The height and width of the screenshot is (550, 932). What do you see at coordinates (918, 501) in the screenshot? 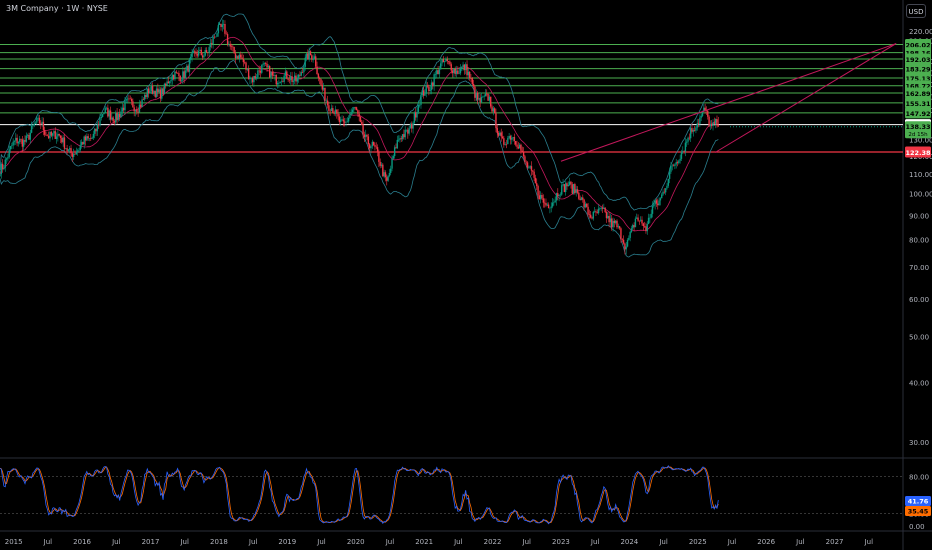
I see `stoch-k-label-bg` at bounding box center [918, 501].